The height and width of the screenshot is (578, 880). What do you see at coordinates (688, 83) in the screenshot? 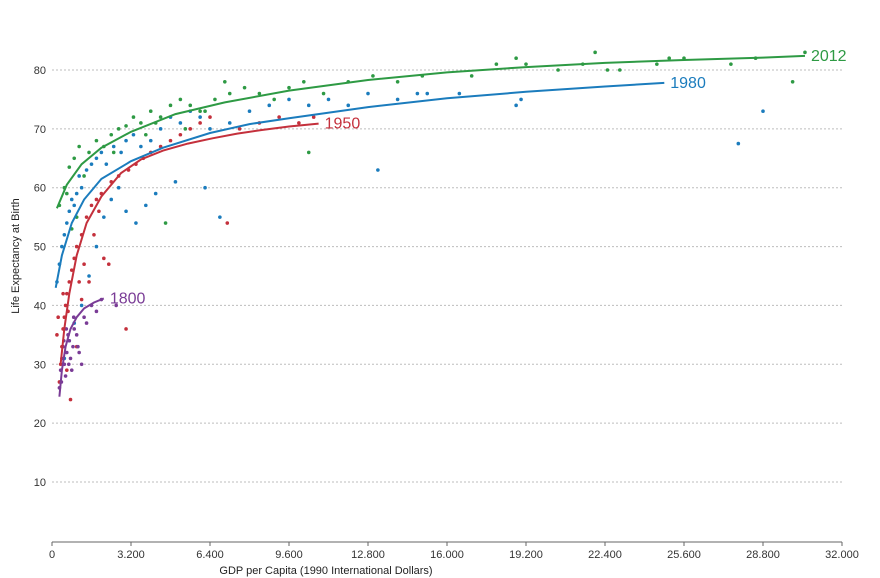
I see `series-label-1980: 1980` at bounding box center [688, 83].